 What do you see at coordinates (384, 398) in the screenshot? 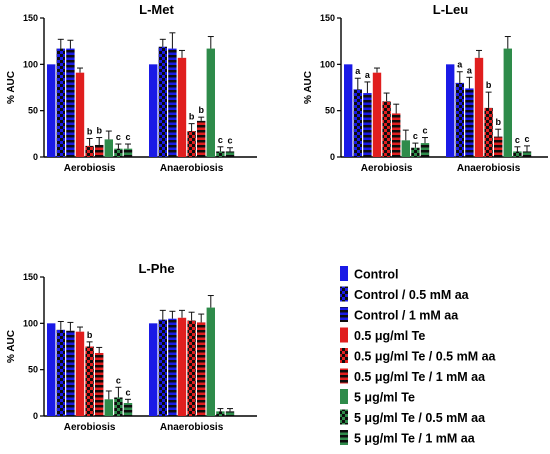
I see `legend-entry: 5 μg/ml Te` at bounding box center [384, 398].